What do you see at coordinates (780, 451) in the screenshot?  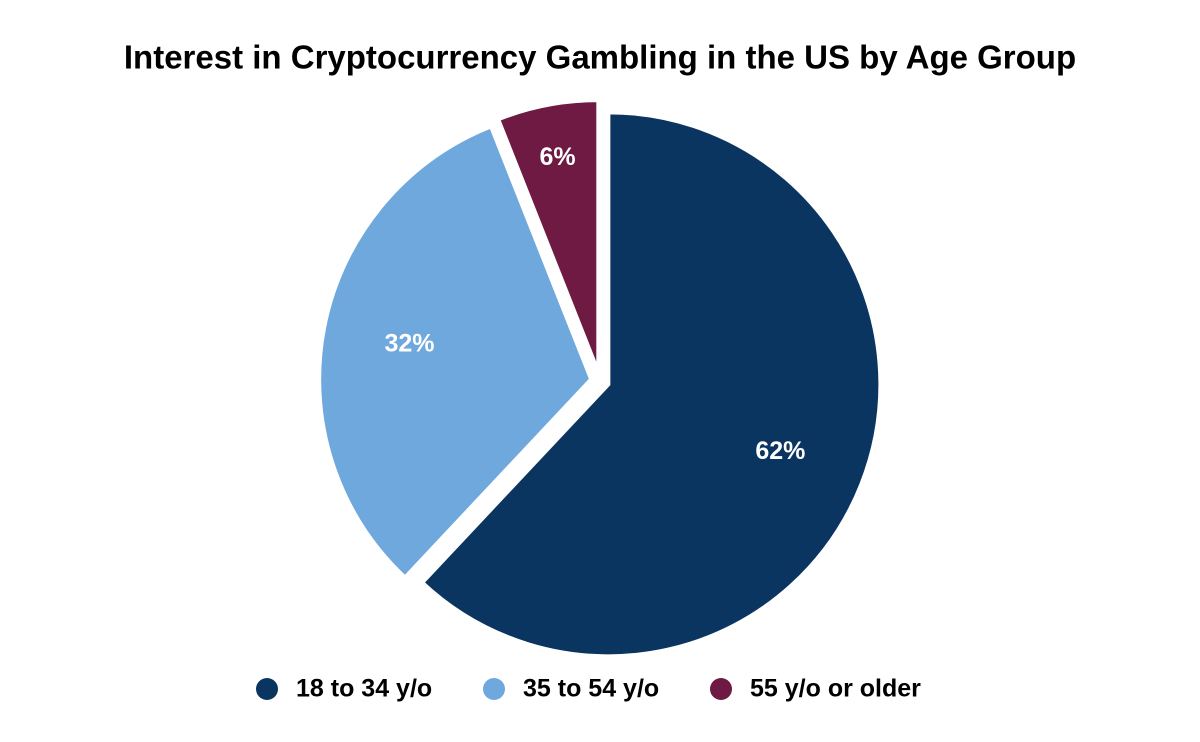 I see `data-label: 62%` at bounding box center [780, 451].